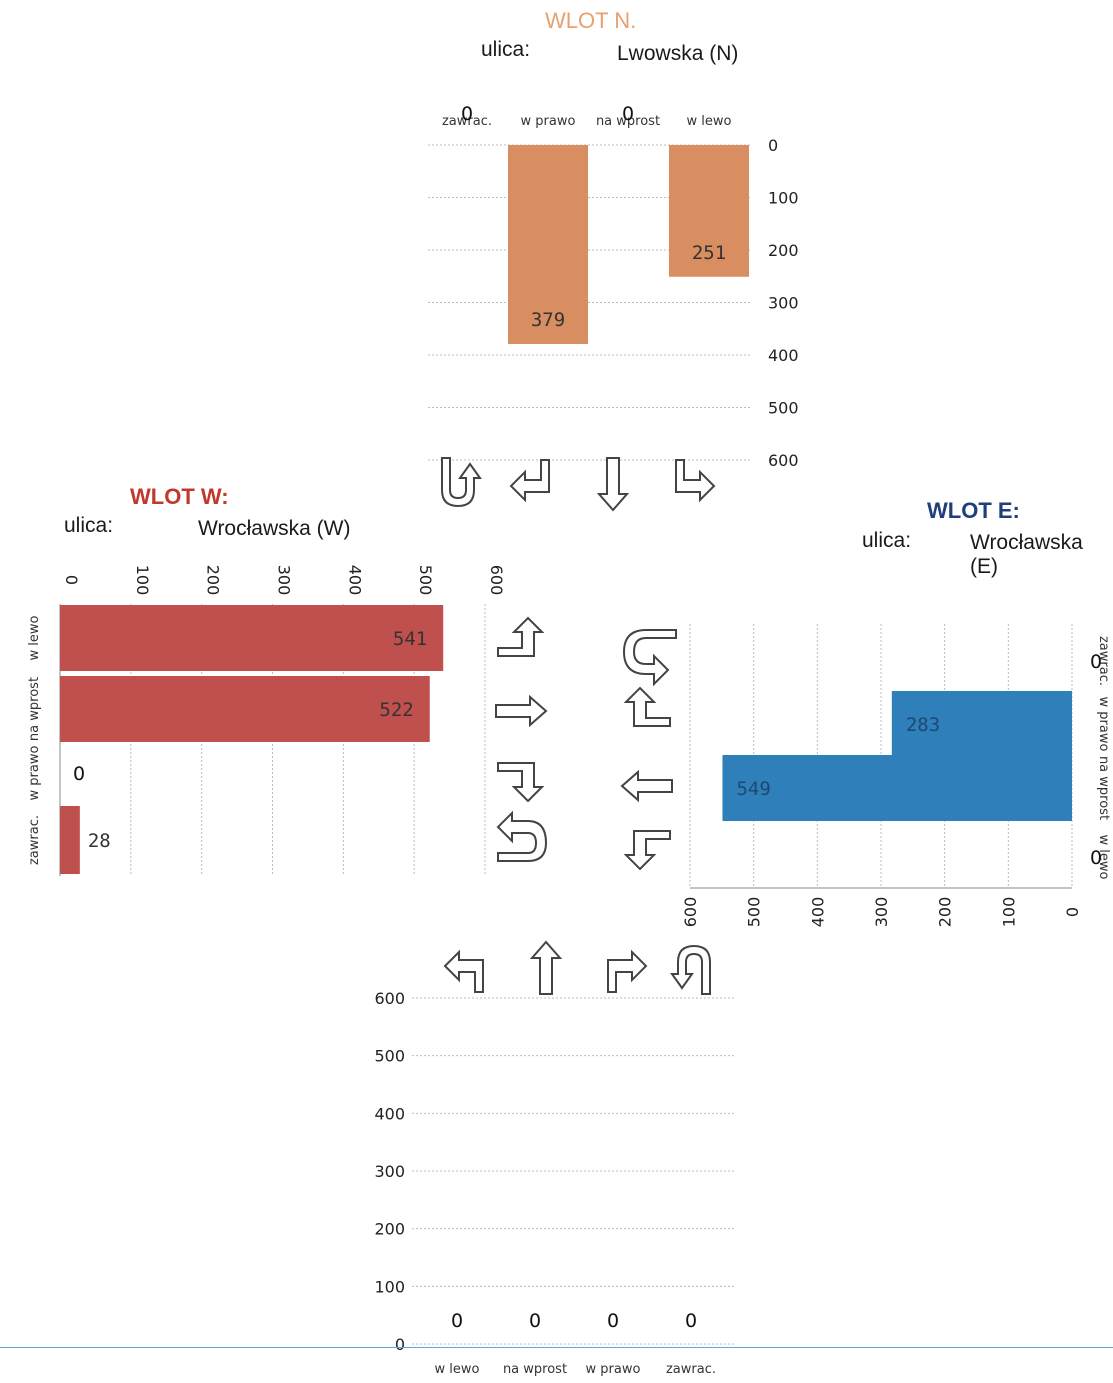  Describe the element at coordinates (1026, 554) in the screenshot. I see `east-street: Wrocławska (E)` at that location.